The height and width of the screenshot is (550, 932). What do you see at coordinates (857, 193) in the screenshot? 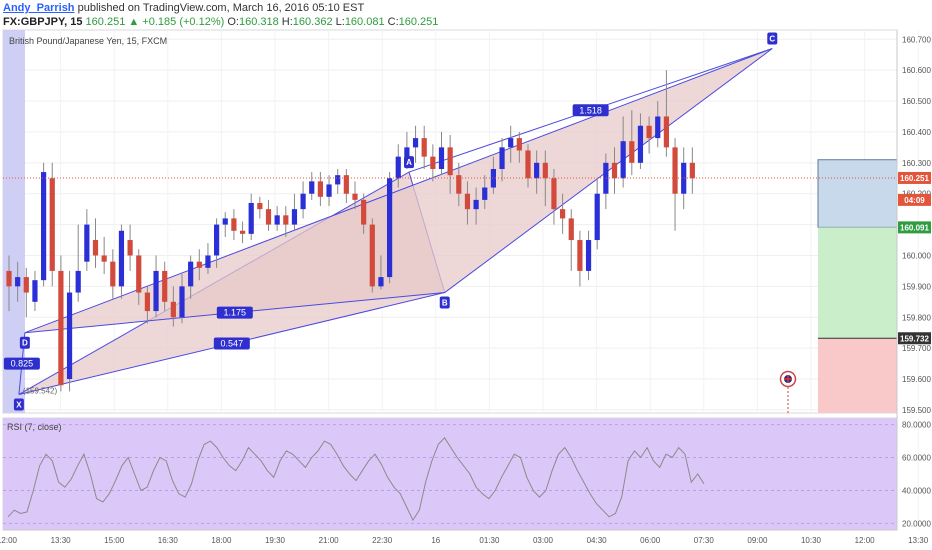
I see `entry-box` at bounding box center [857, 193].